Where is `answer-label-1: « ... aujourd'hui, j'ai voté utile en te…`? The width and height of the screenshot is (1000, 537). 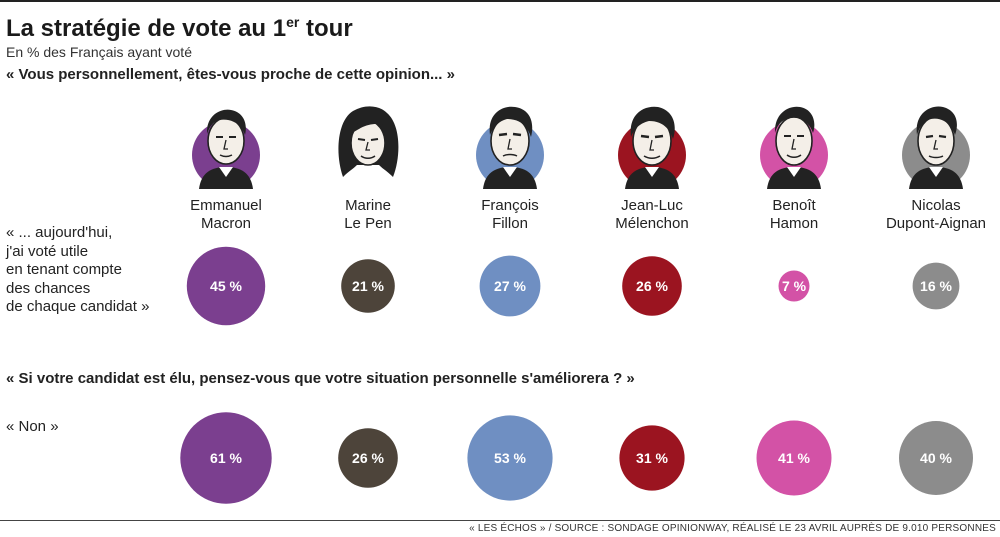
answer-label-1: « ... aujourd'hui, j'ai voté utile en te… is located at coordinates (78, 270).